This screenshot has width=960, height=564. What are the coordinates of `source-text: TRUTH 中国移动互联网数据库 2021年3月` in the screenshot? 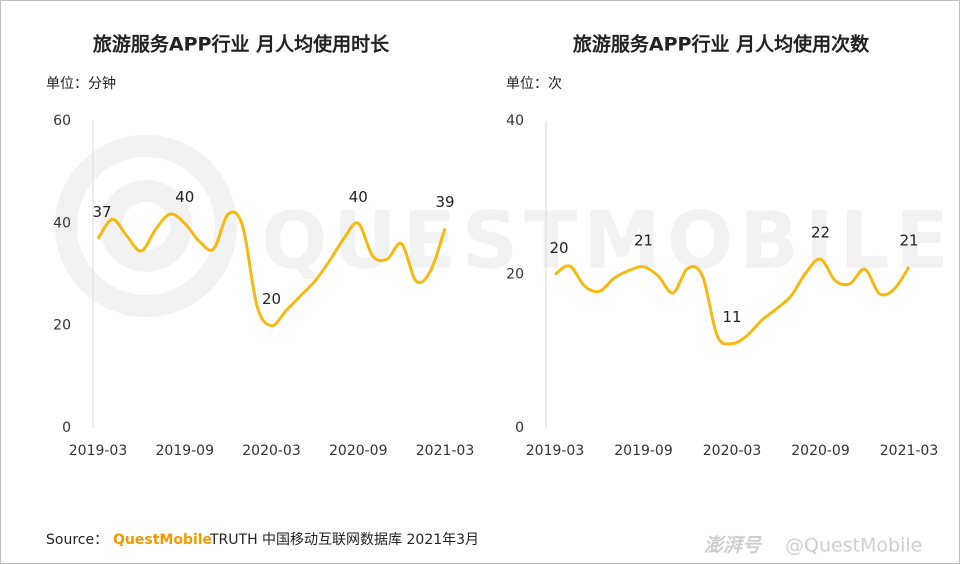 It's located at (344, 540).